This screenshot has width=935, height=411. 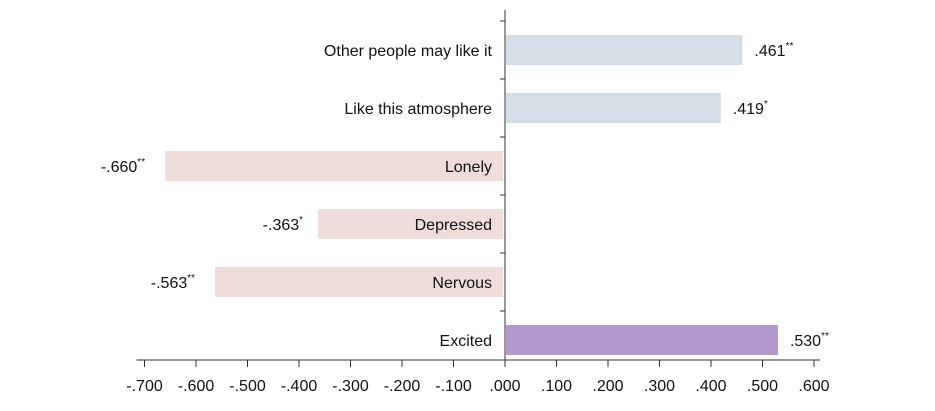 I want to click on value-label-depressed: -.363*, so click(x=283, y=224).